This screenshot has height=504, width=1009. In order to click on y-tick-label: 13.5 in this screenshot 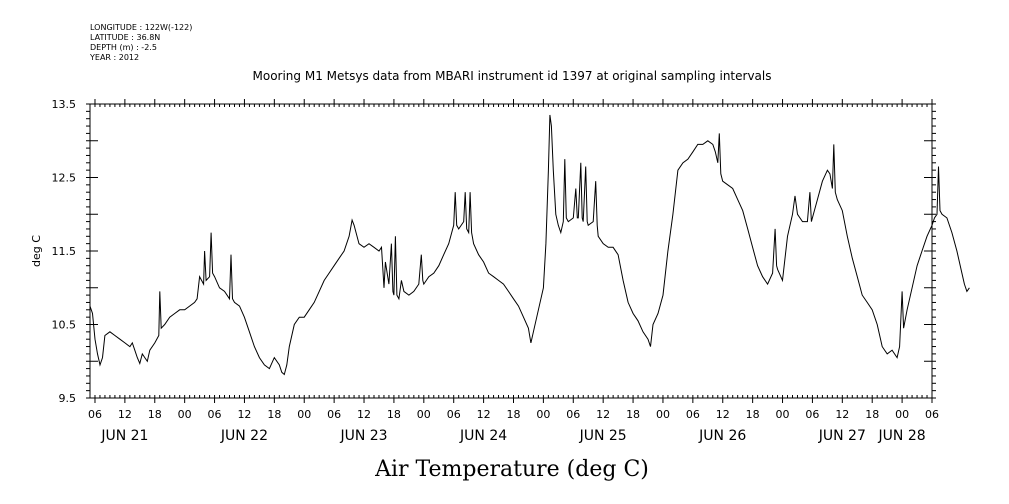, I will do `click(64, 104)`.